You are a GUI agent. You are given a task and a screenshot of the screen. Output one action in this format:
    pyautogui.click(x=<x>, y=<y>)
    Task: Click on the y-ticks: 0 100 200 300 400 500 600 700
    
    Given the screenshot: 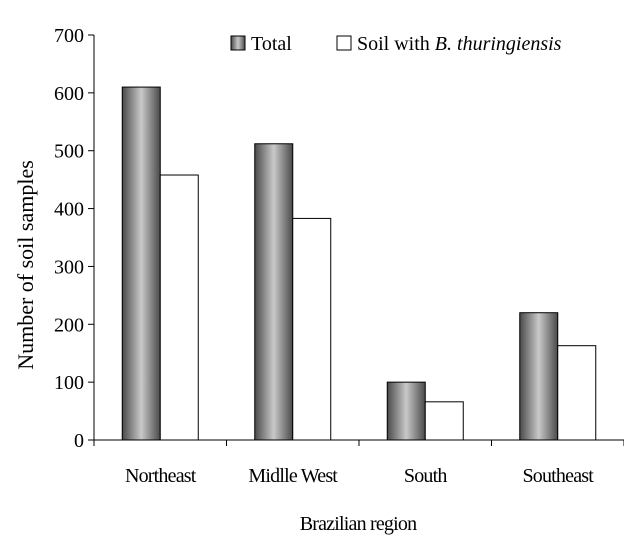 What is the action you would take?
    pyautogui.click(x=74, y=238)
    